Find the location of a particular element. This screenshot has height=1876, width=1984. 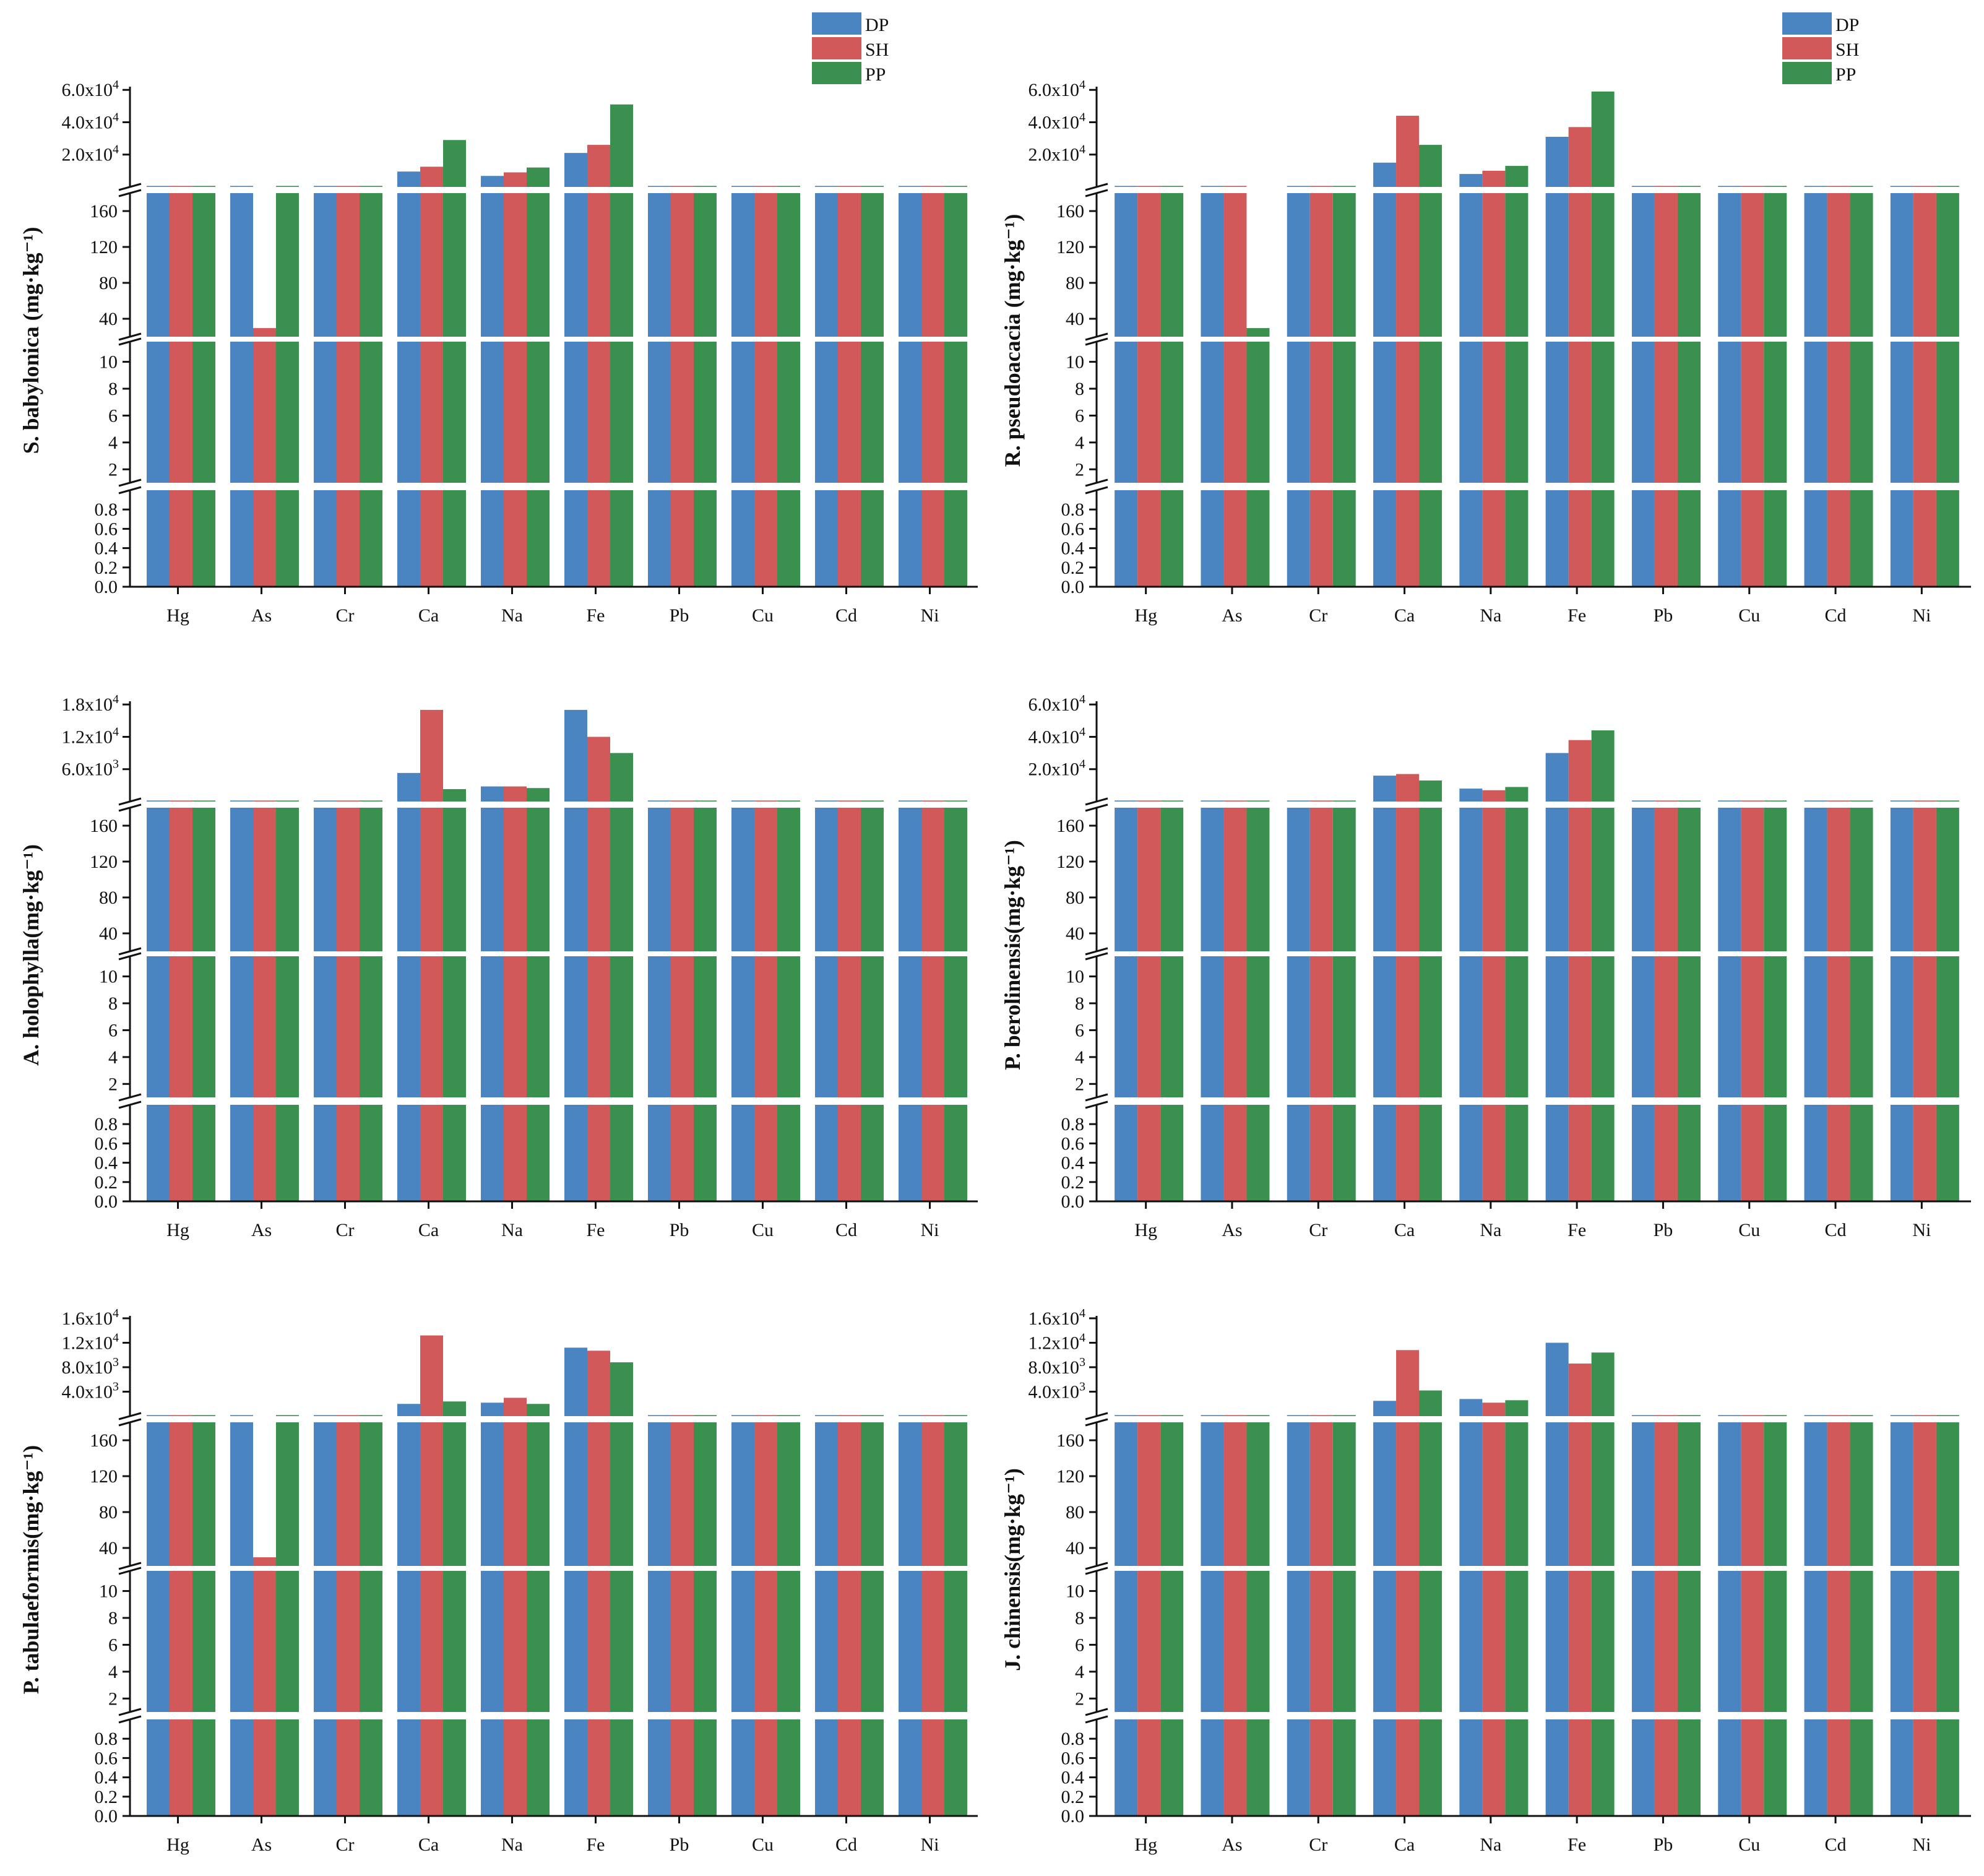

y-tick-label: 120 is located at coordinates (1070, 1476).